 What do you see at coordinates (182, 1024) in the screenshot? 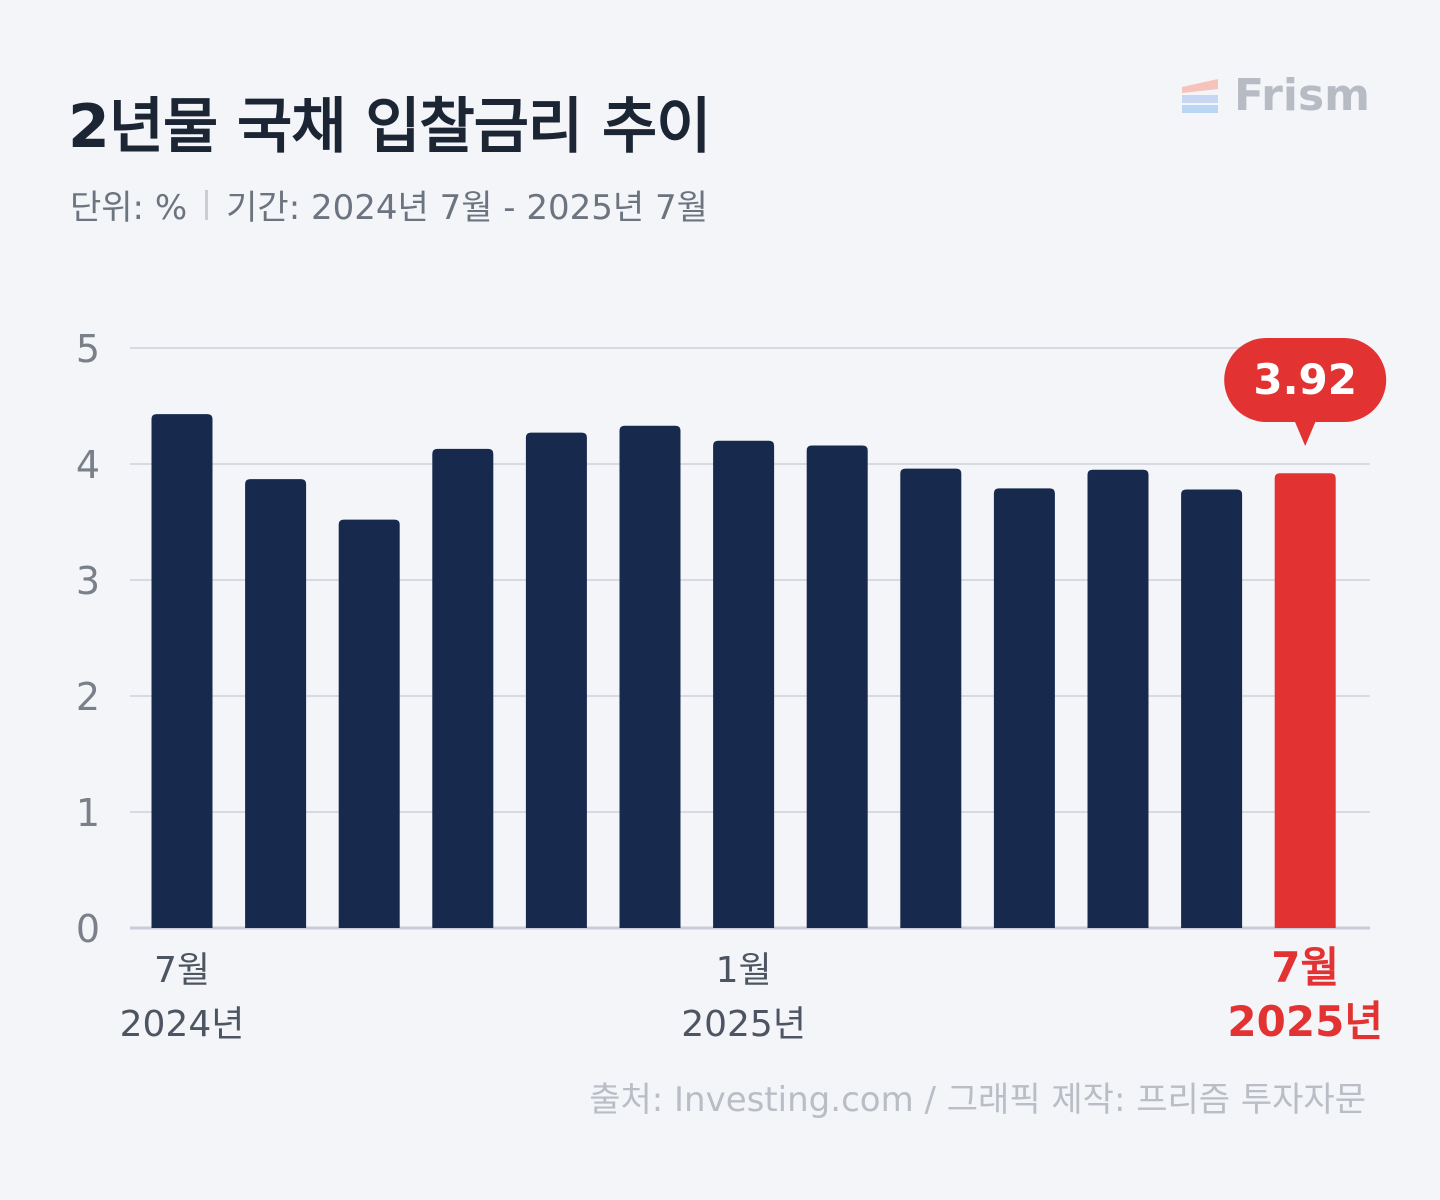
I see `x-tick-year: 2024년` at bounding box center [182, 1024].